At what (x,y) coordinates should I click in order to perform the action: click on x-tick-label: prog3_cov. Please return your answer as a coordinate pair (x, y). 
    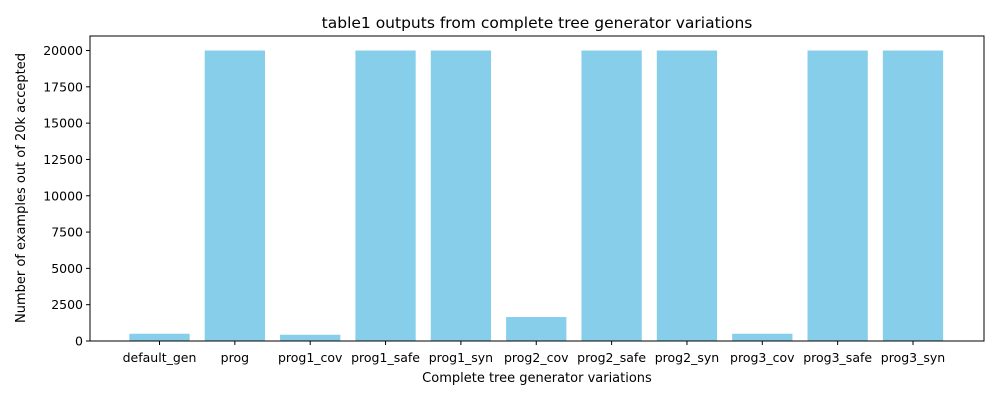
    Looking at the image, I should click on (762, 357).